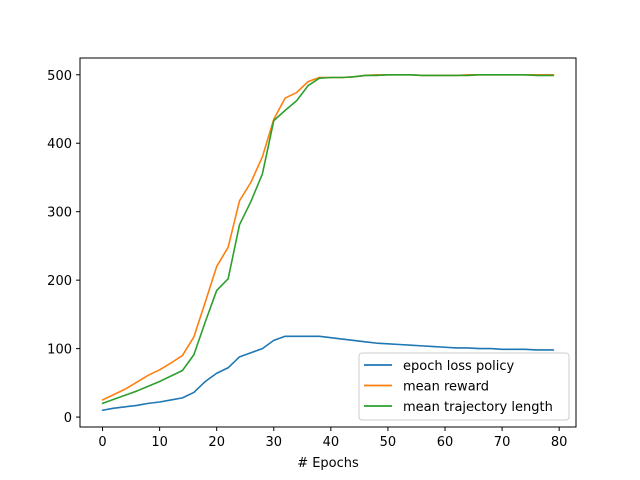 This screenshot has height=480, width=640. Describe the element at coordinates (328, 373) in the screenshot. I see `series-line-epoch-loss-policy` at that location.